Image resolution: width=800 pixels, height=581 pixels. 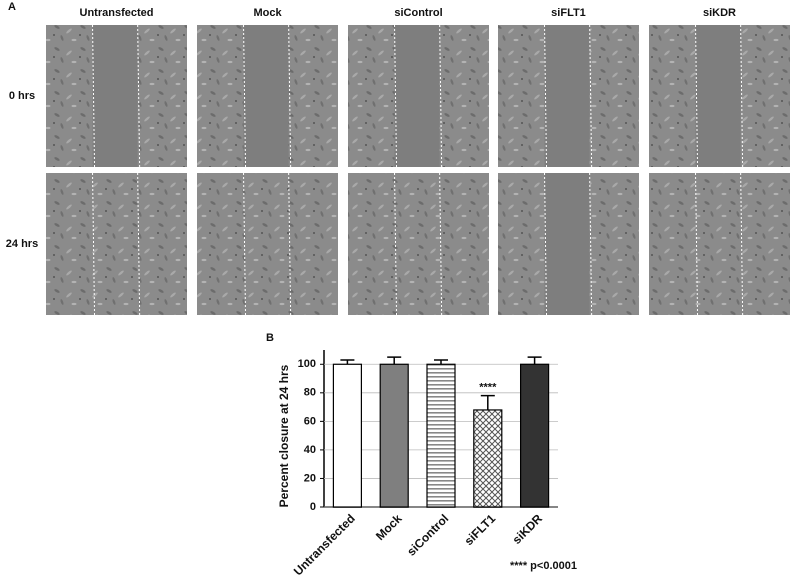 What do you see at coordinates (270, 338) in the screenshot?
I see `panel-label: B` at bounding box center [270, 338].